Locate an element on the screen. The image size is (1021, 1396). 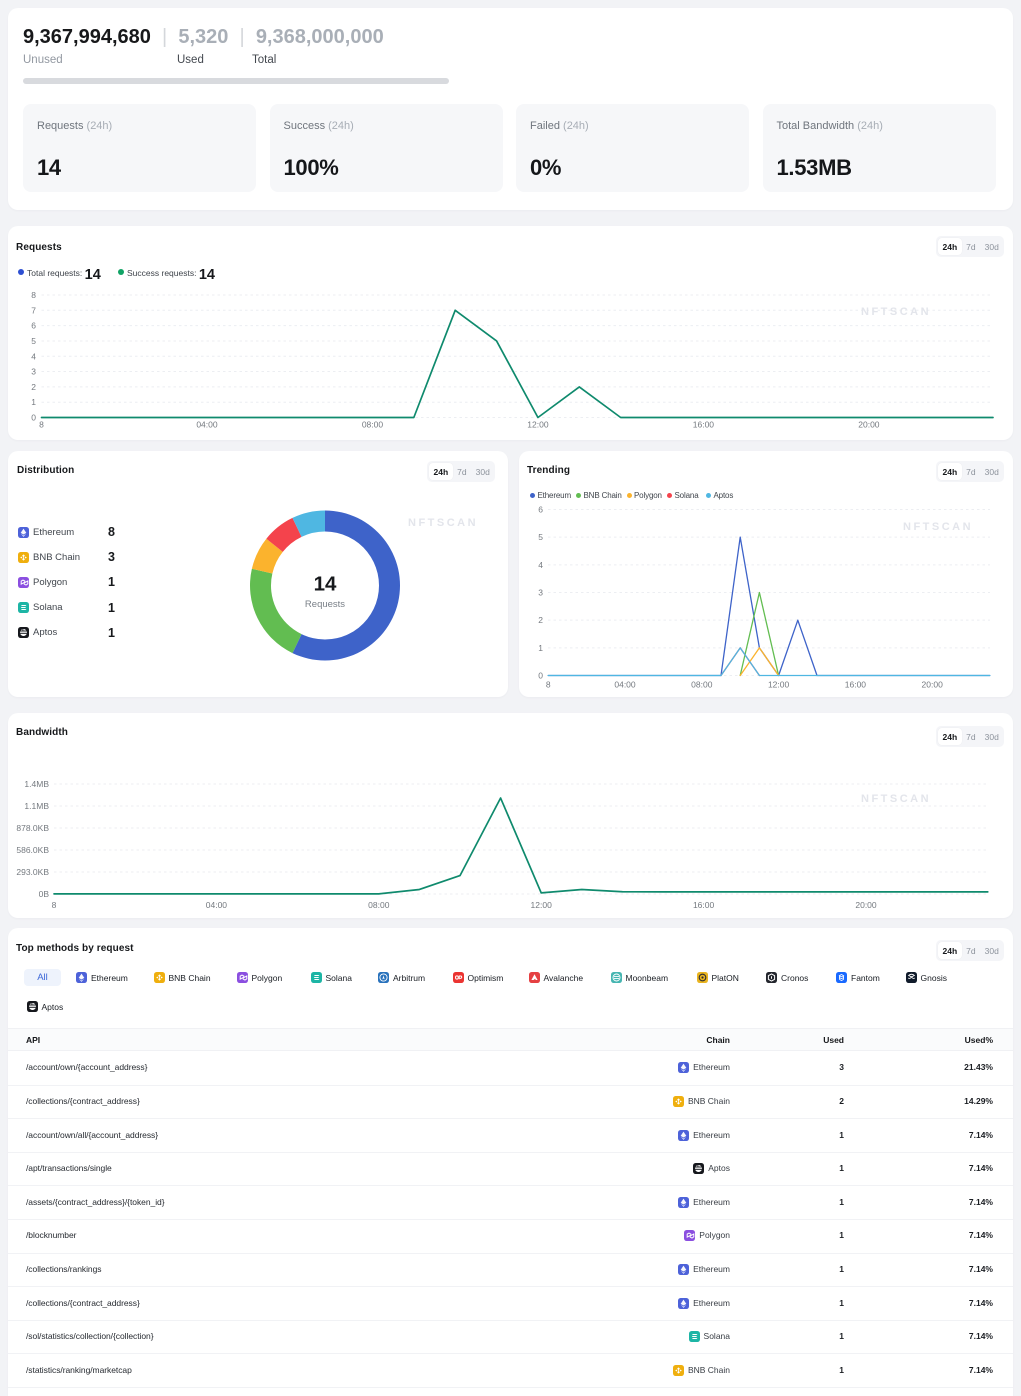
svg-text: 1.1MB is located at coordinates (36, 806).